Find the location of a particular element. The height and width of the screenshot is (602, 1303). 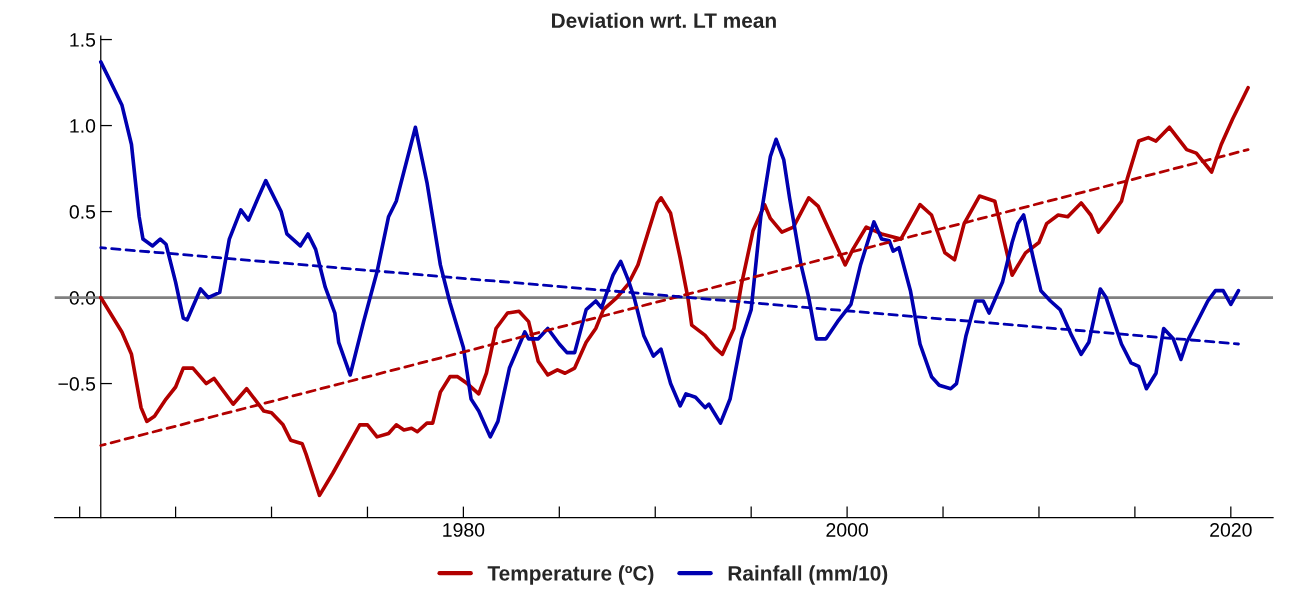

x-tick-label: 2000 is located at coordinates (847, 530).